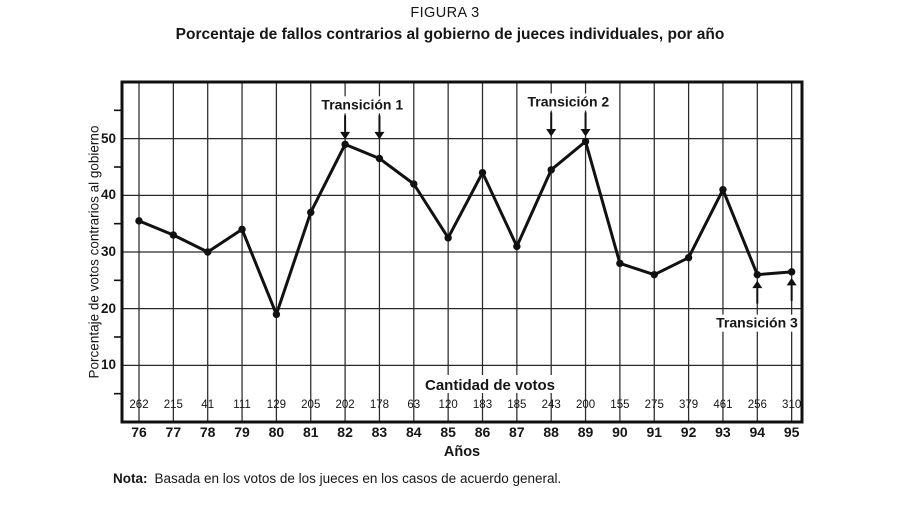 Image resolution: width=900 pixels, height=505 pixels. What do you see at coordinates (362, 104) in the screenshot?
I see `annotation-label: Transición 1` at bounding box center [362, 104].